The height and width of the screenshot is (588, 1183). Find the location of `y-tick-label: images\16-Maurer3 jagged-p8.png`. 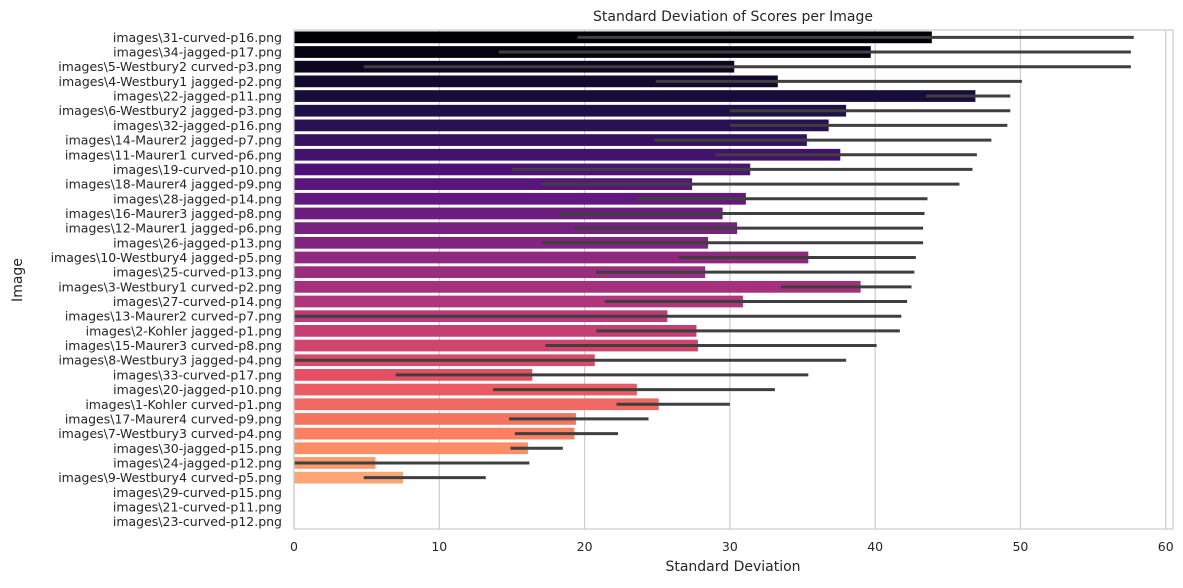

y-tick-label: images\16-Maurer3 jagged-p8.png is located at coordinates (173, 213).